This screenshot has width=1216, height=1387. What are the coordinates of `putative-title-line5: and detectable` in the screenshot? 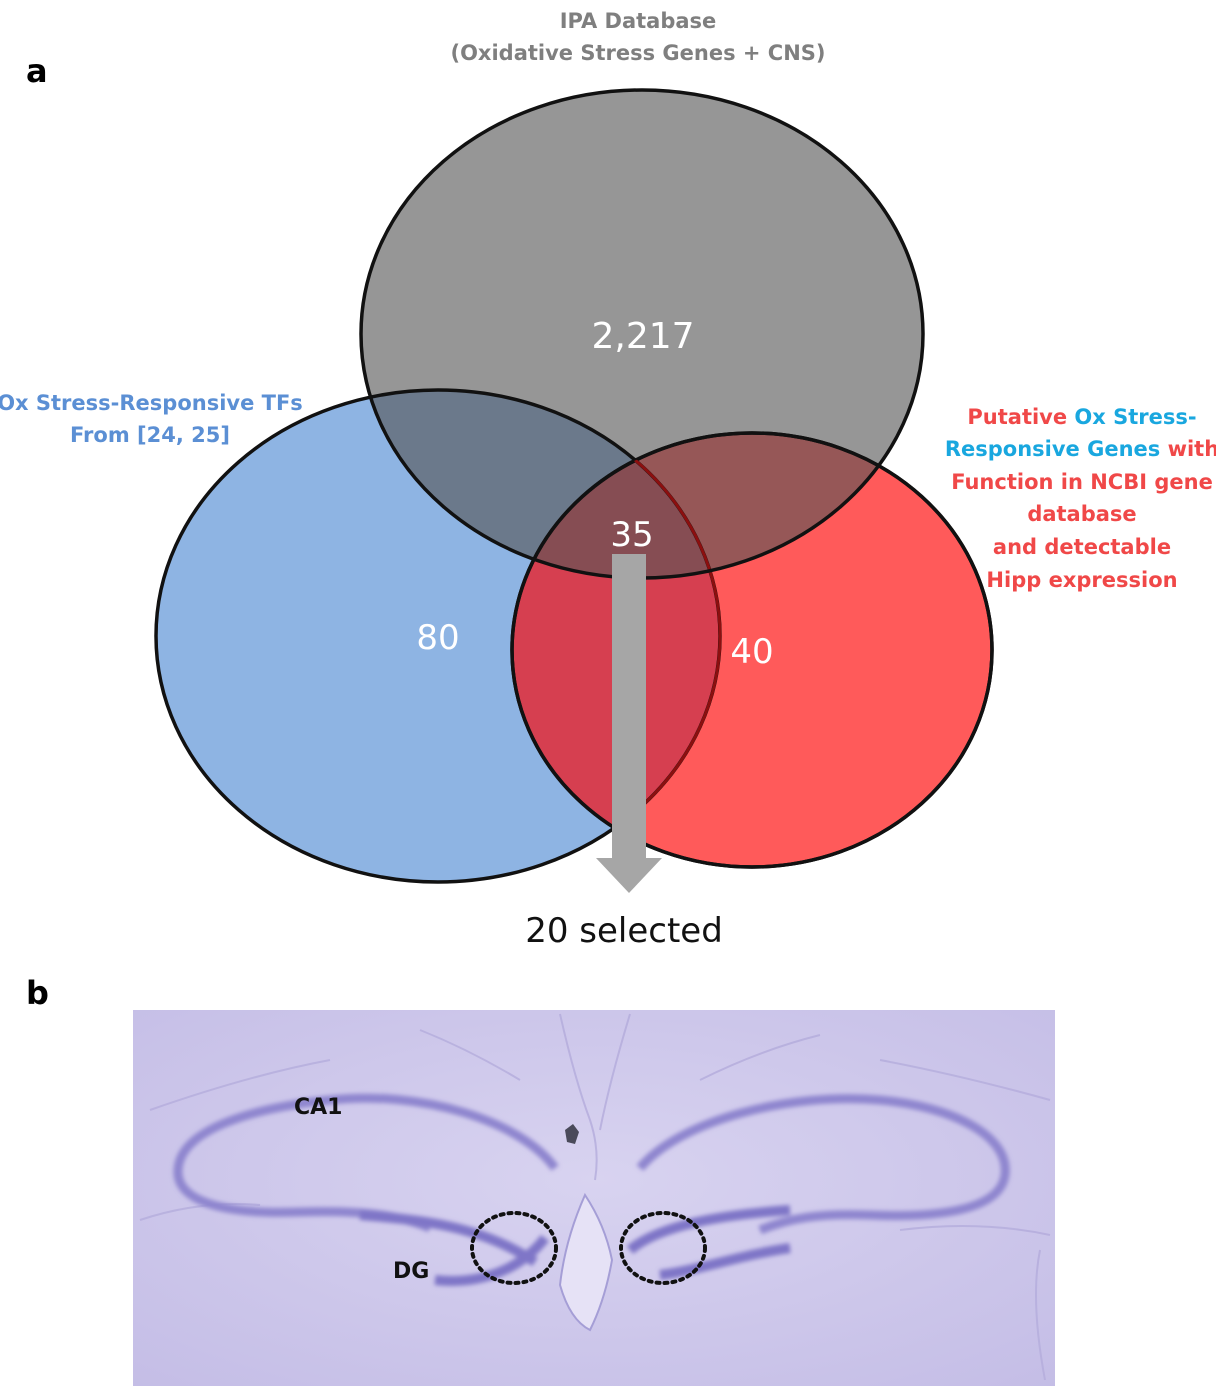 It's located at (1082, 547).